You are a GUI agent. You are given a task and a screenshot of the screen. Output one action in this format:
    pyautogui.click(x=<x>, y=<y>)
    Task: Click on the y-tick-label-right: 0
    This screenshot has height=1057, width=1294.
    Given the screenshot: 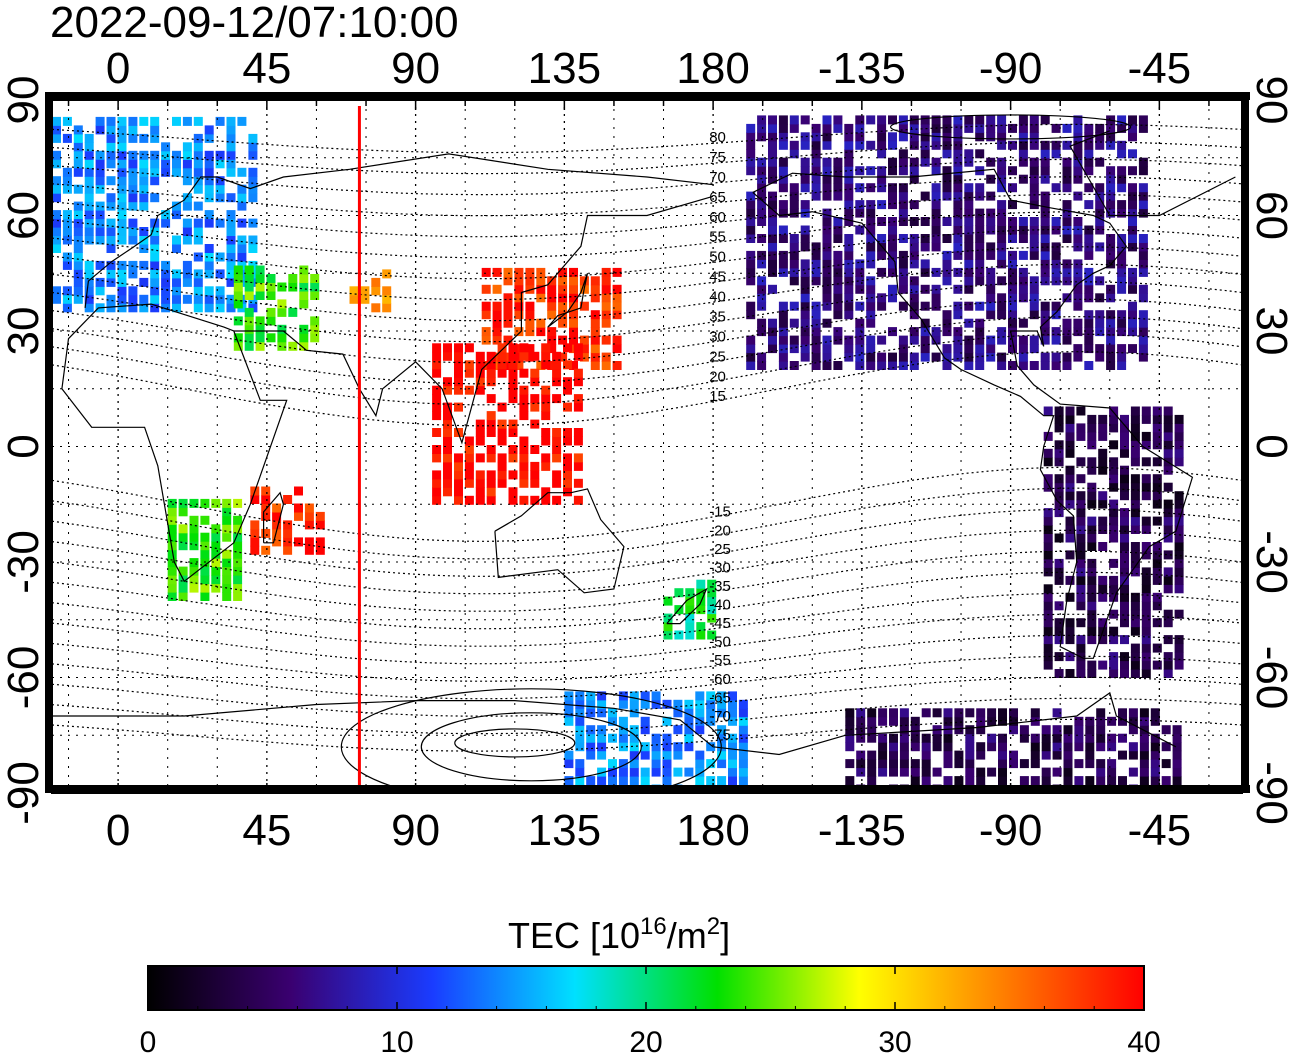 What is the action you would take?
    pyautogui.click(x=1270, y=446)
    